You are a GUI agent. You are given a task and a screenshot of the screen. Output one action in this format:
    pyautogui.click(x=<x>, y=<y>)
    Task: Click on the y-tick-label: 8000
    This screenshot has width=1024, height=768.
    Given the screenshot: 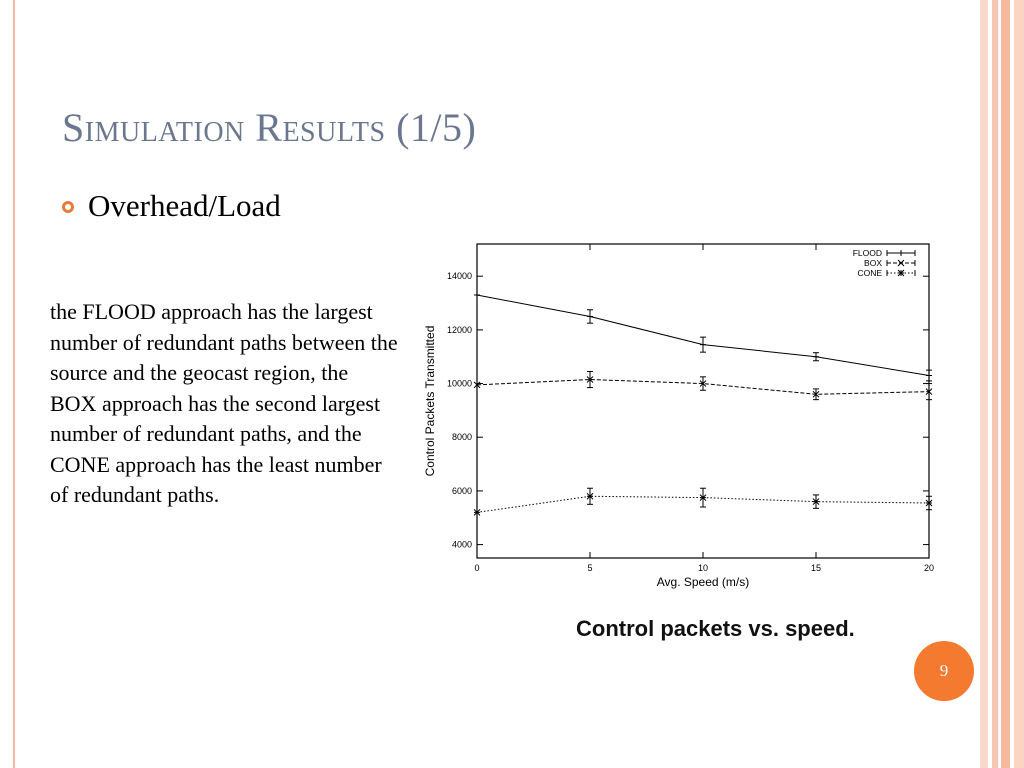 What is the action you would take?
    pyautogui.click(x=462, y=437)
    